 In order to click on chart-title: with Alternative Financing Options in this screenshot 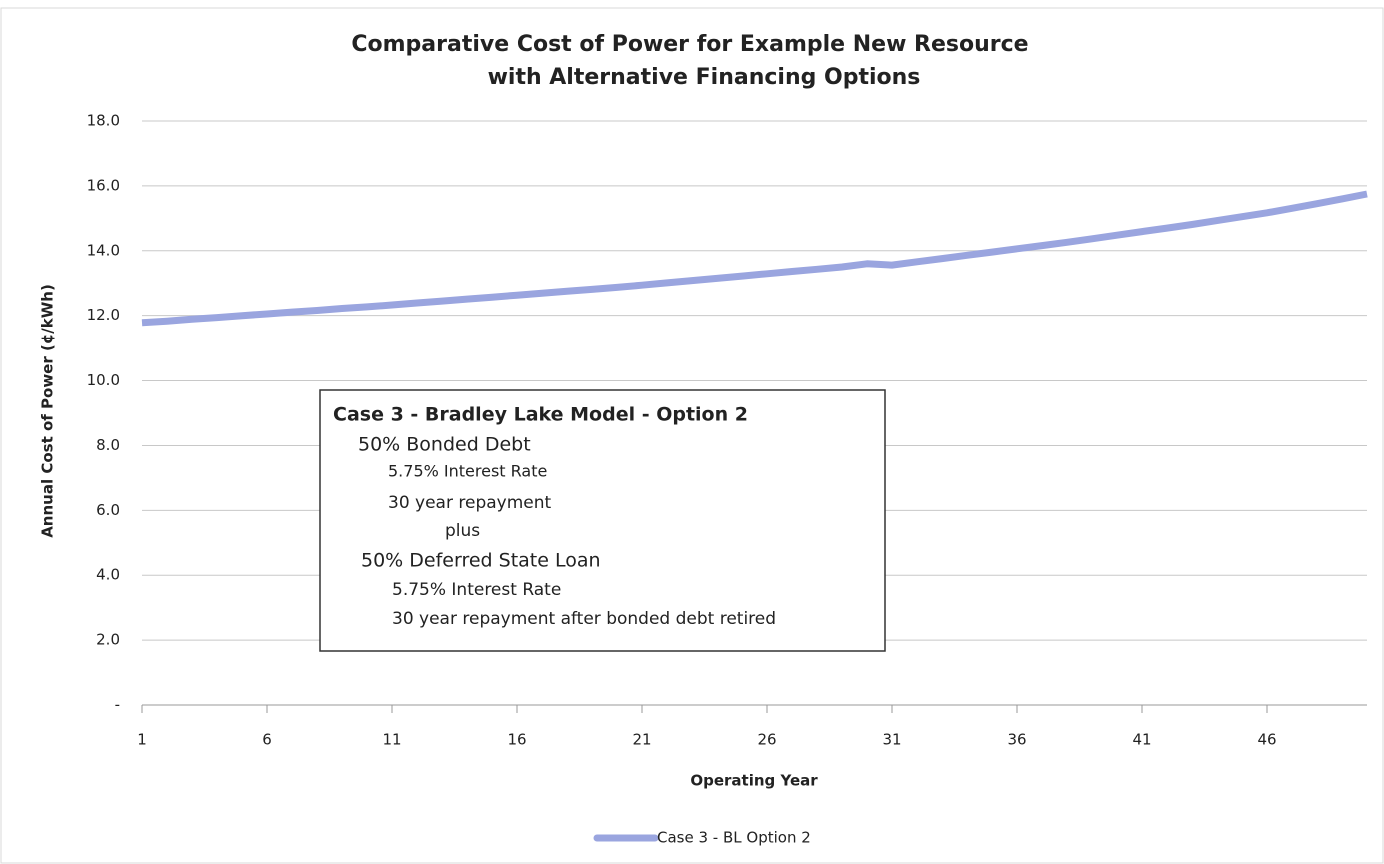, I will do `click(704, 77)`.